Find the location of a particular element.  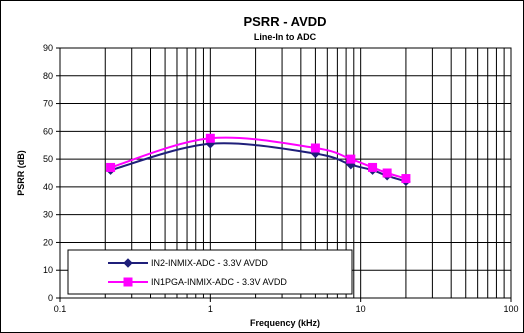

y-tick-label: 20 is located at coordinates (48, 242).